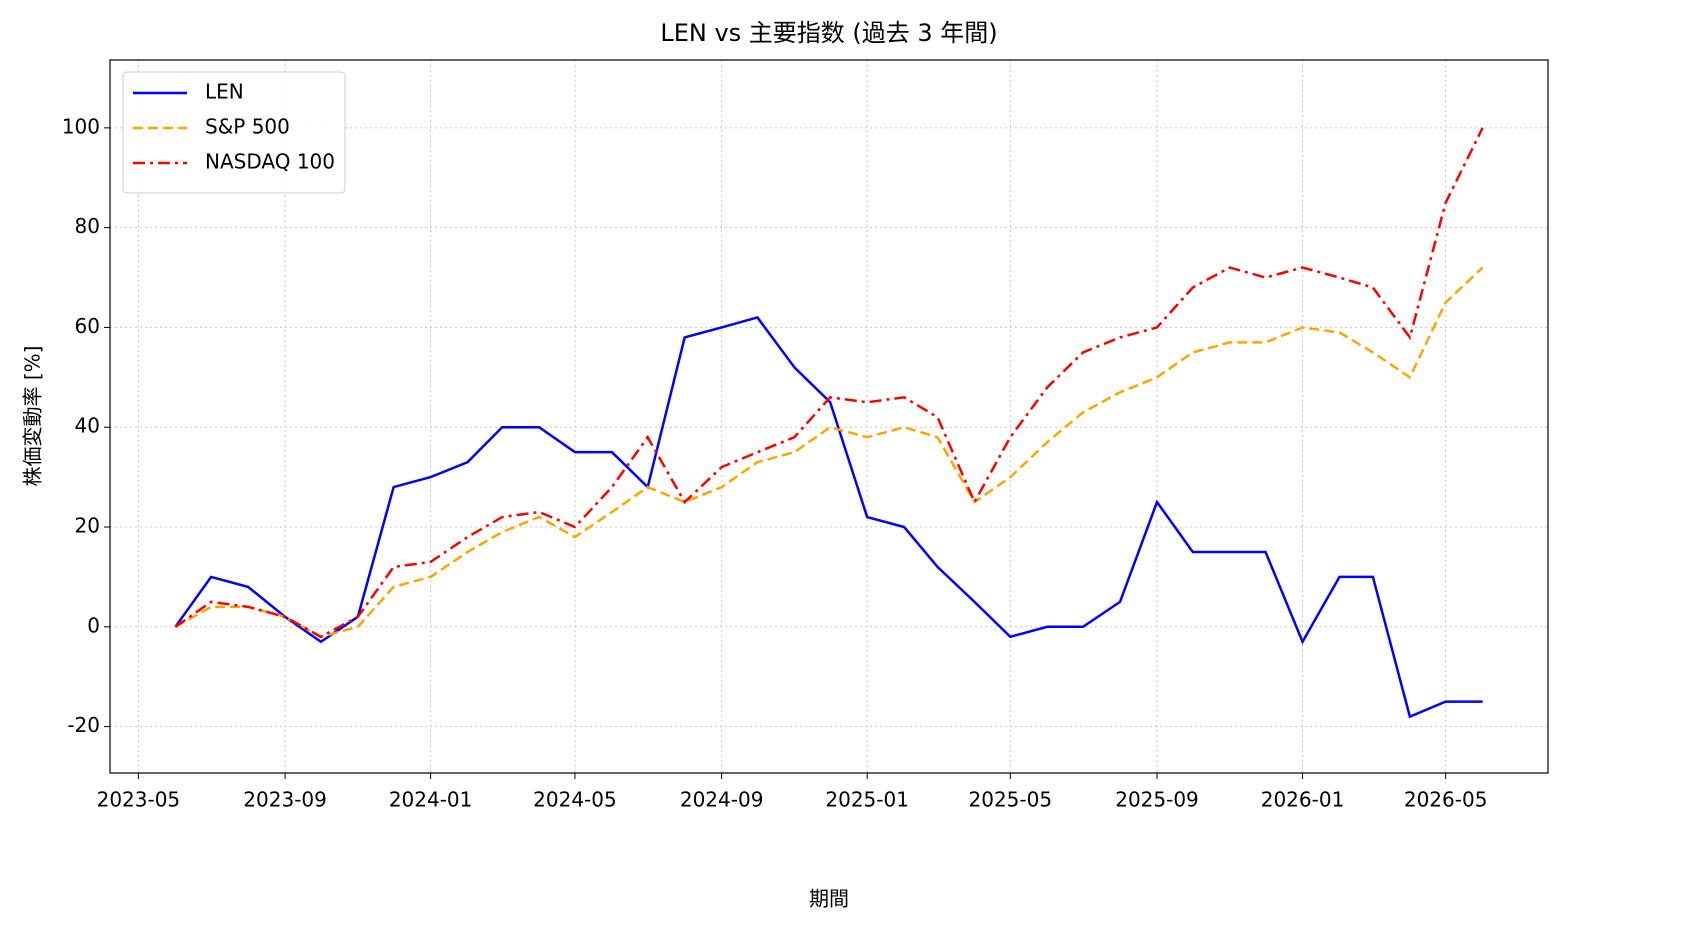  I want to click on chart-title: LEN vs 主要指数 (過去 3 年間), so click(828, 33).